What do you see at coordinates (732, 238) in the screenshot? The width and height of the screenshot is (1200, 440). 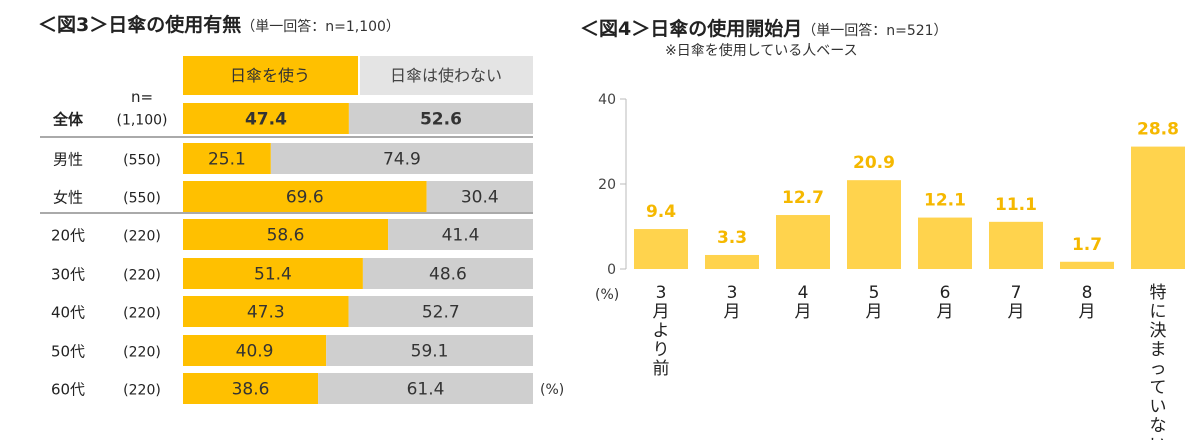 I see `bar-value-label: 3.3` at bounding box center [732, 238].